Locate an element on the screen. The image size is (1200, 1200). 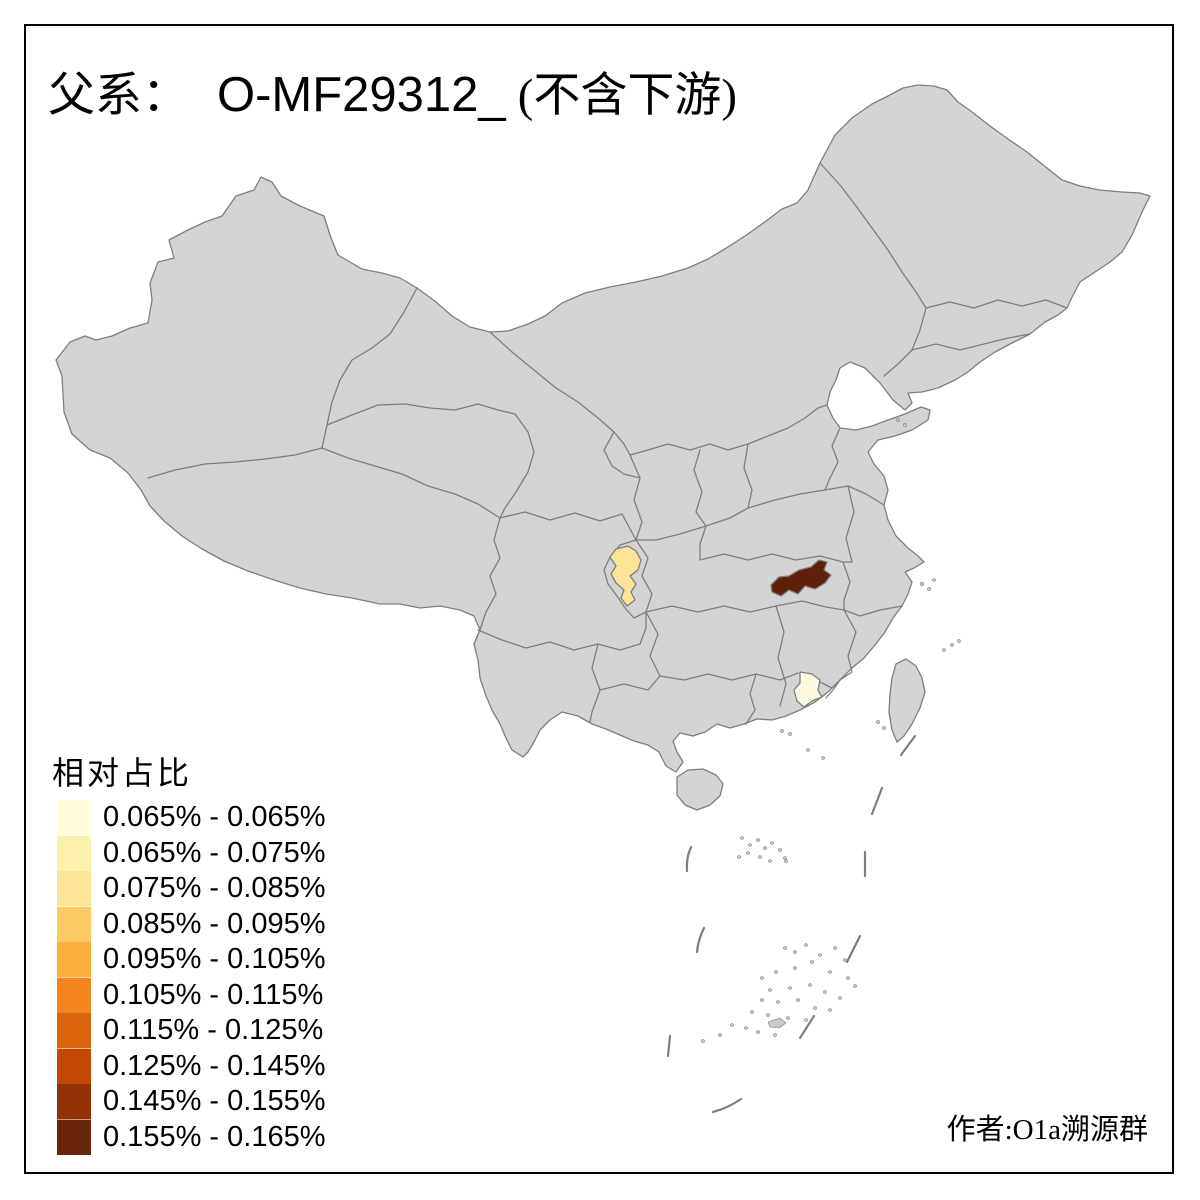
legend-item: 0.095% - 0.105% is located at coordinates (191, 960).